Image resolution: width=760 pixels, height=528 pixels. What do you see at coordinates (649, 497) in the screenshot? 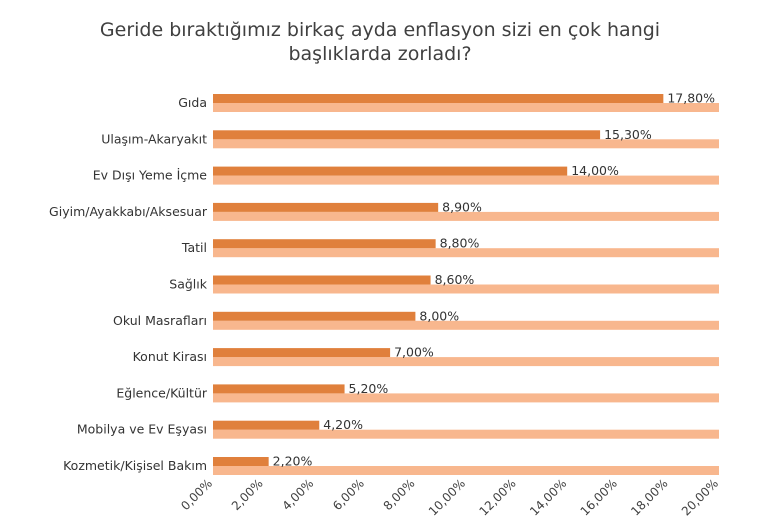
I see `x-tick-label: 18,00%` at bounding box center [649, 497].